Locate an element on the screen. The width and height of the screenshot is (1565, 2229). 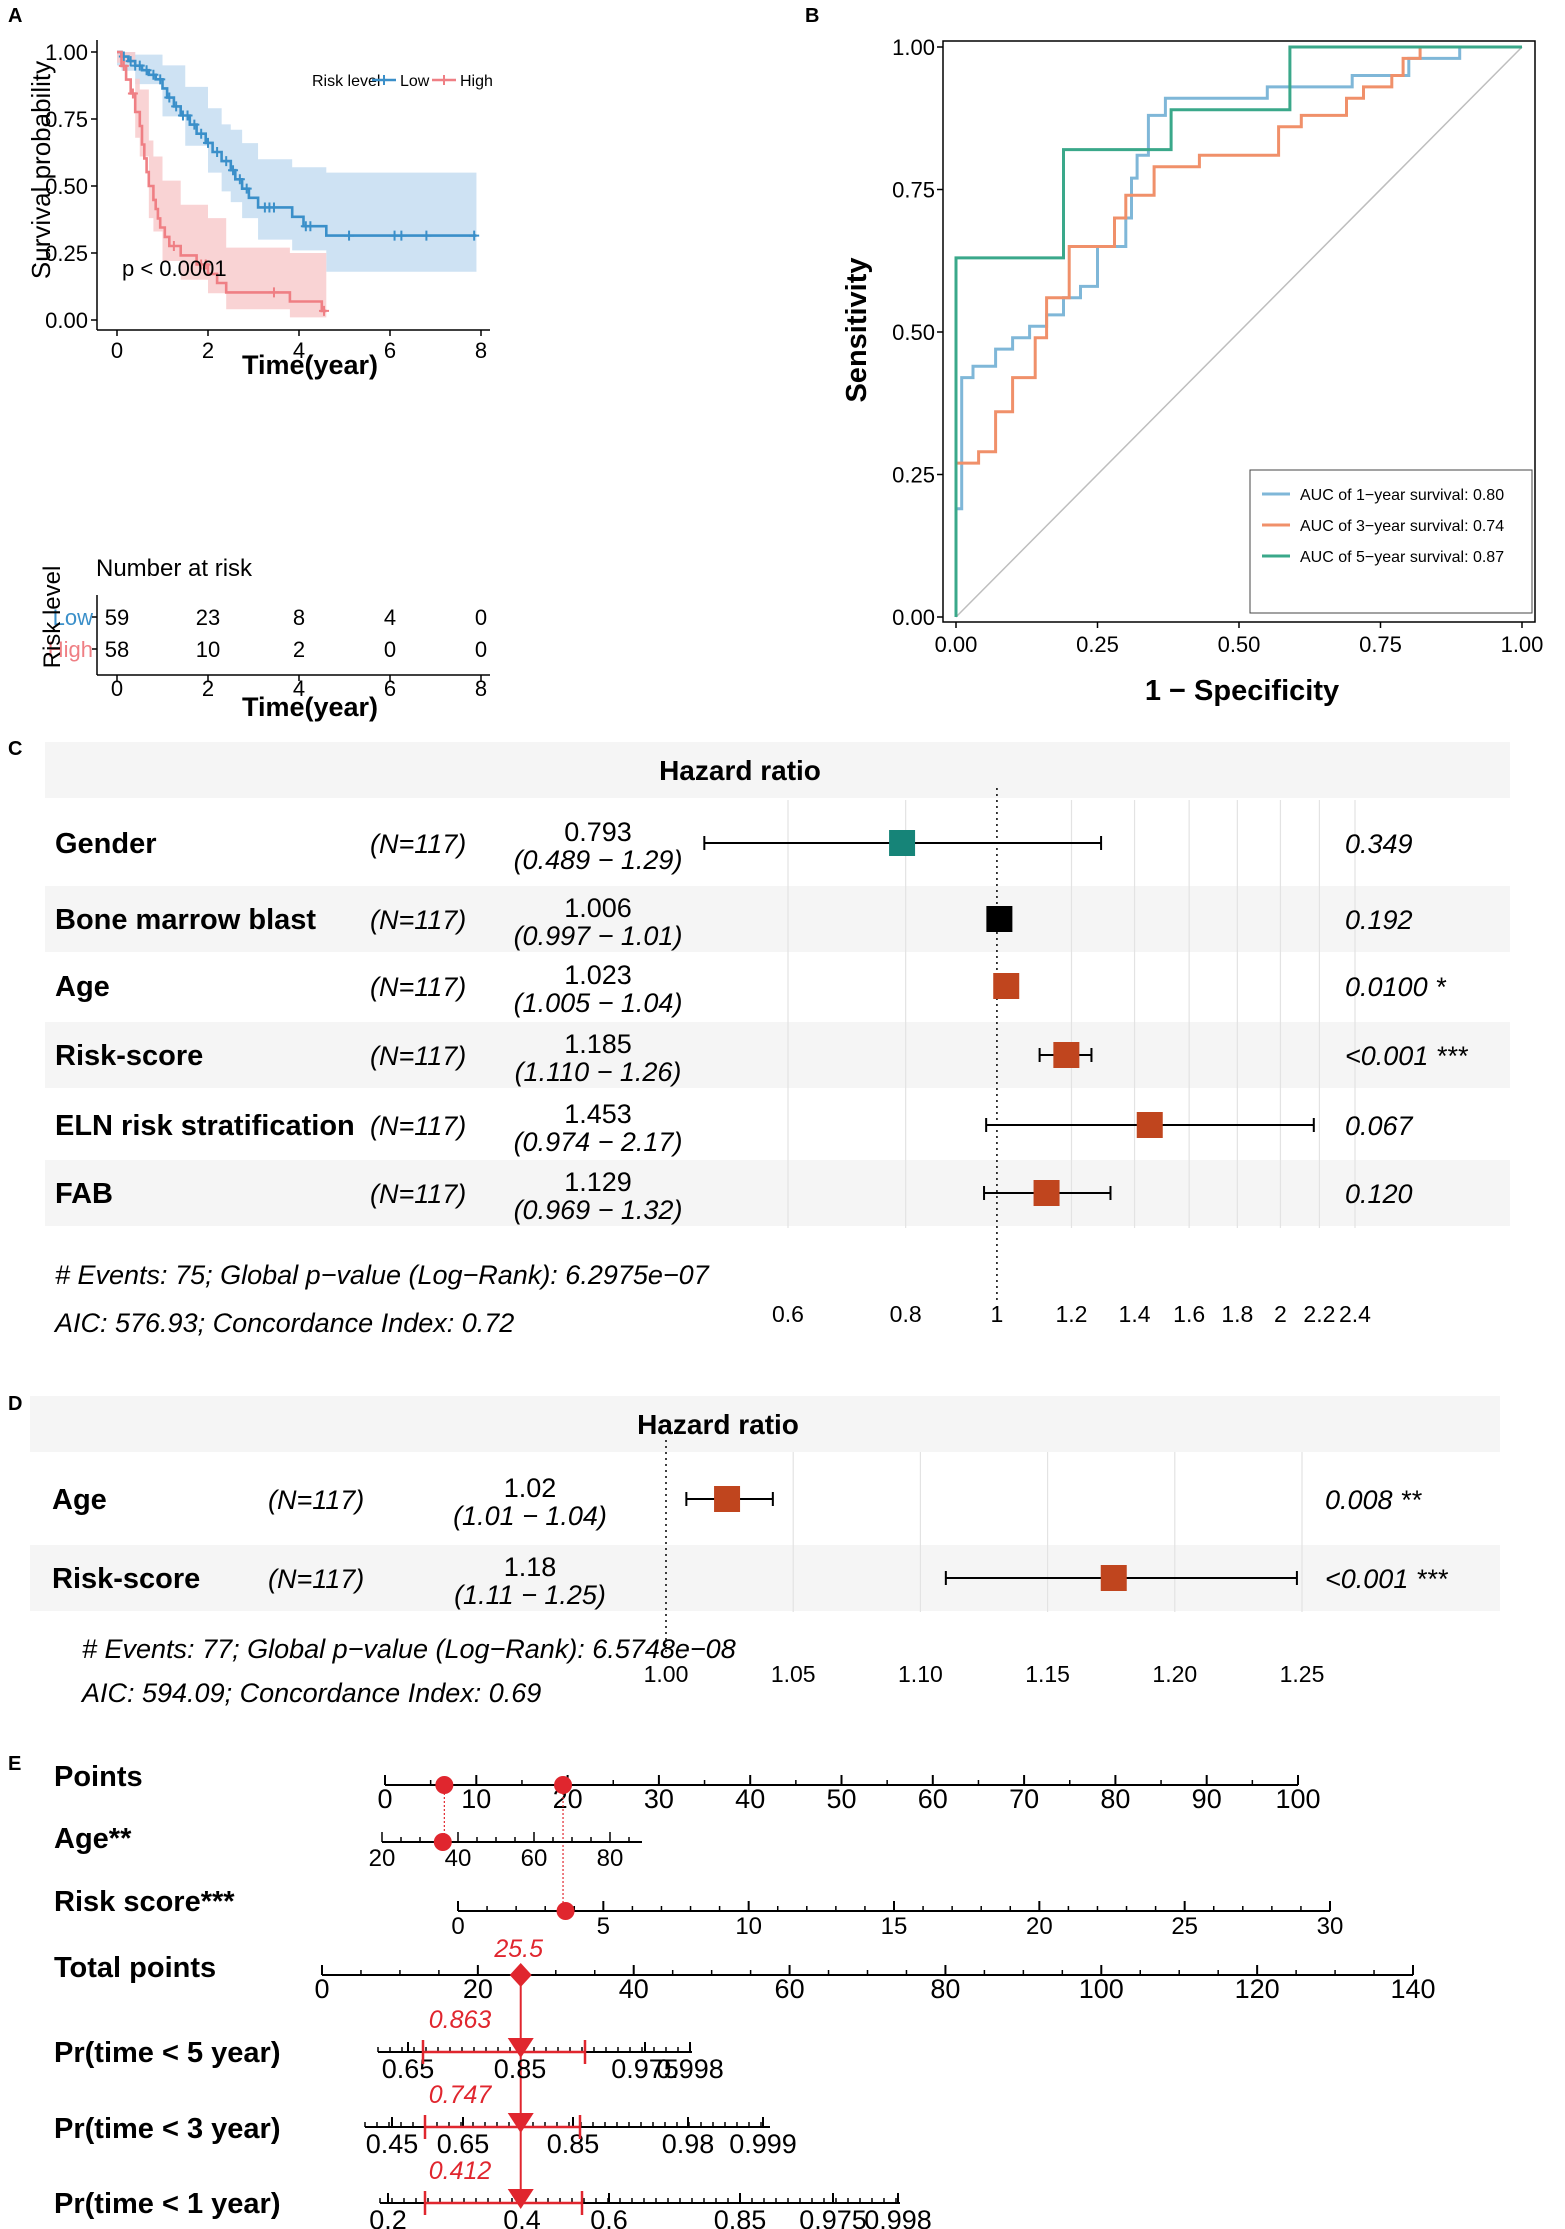
legend-label: AUC of 1−year survival: 0.80 is located at coordinates (1402, 495).